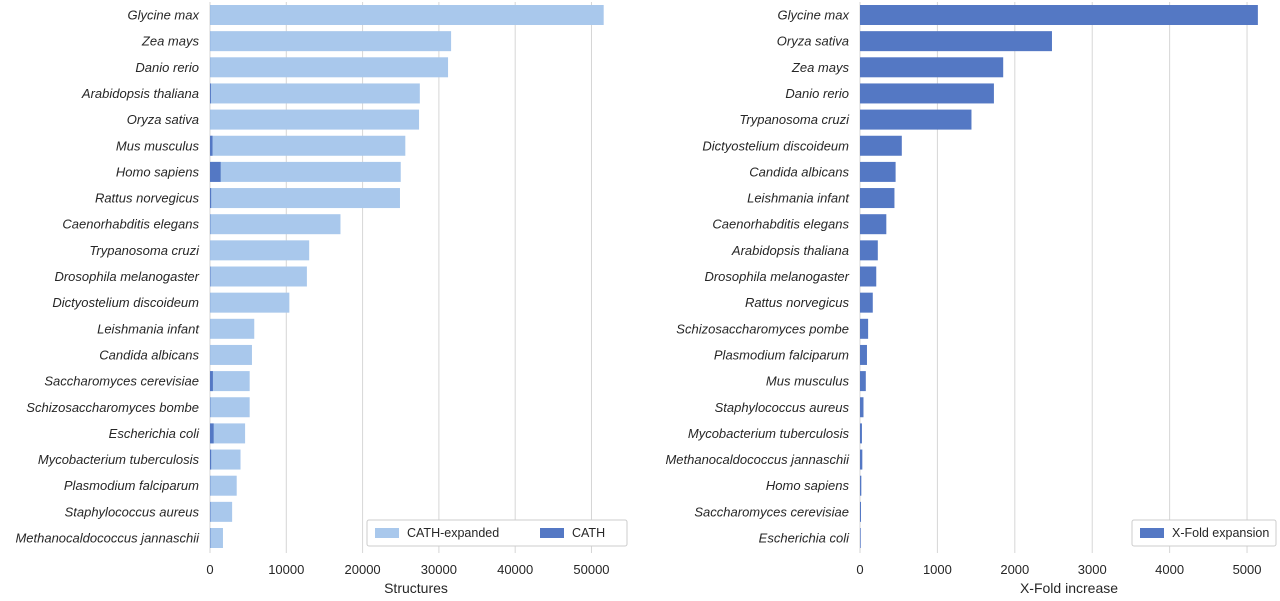  I want to click on chart2-category-label-13: Plasmodium falciparum, so click(781, 354).